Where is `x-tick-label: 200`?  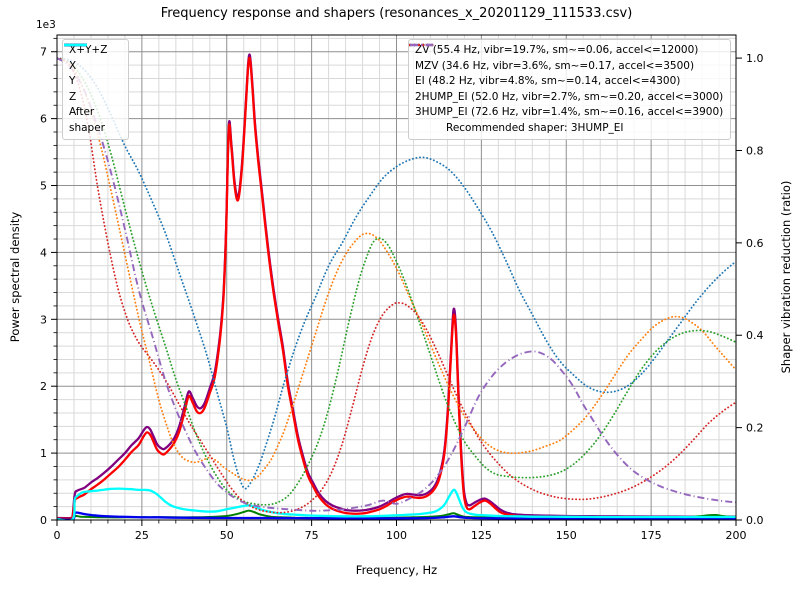
x-tick-label: 200 is located at coordinates (736, 535).